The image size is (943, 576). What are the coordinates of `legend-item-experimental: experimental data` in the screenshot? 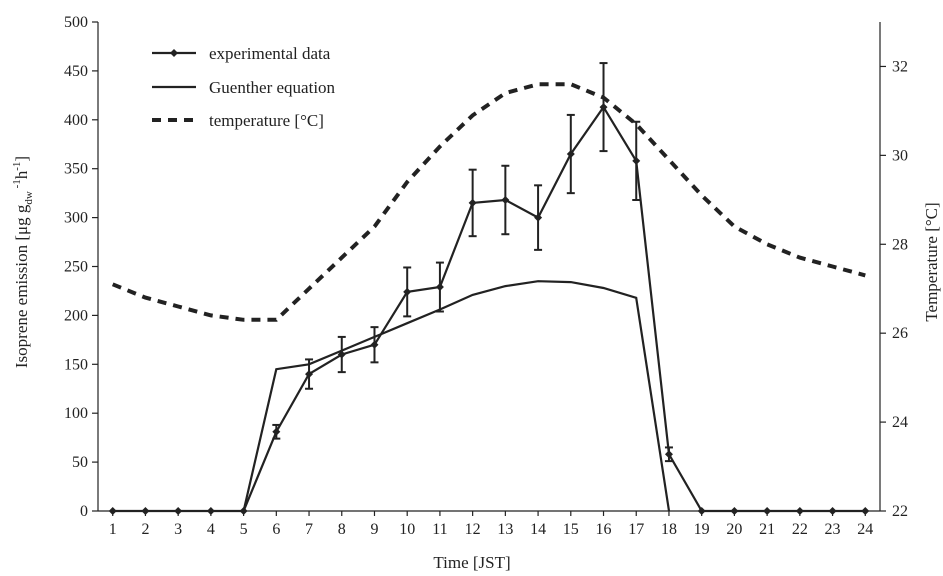 It's located at (241, 53).